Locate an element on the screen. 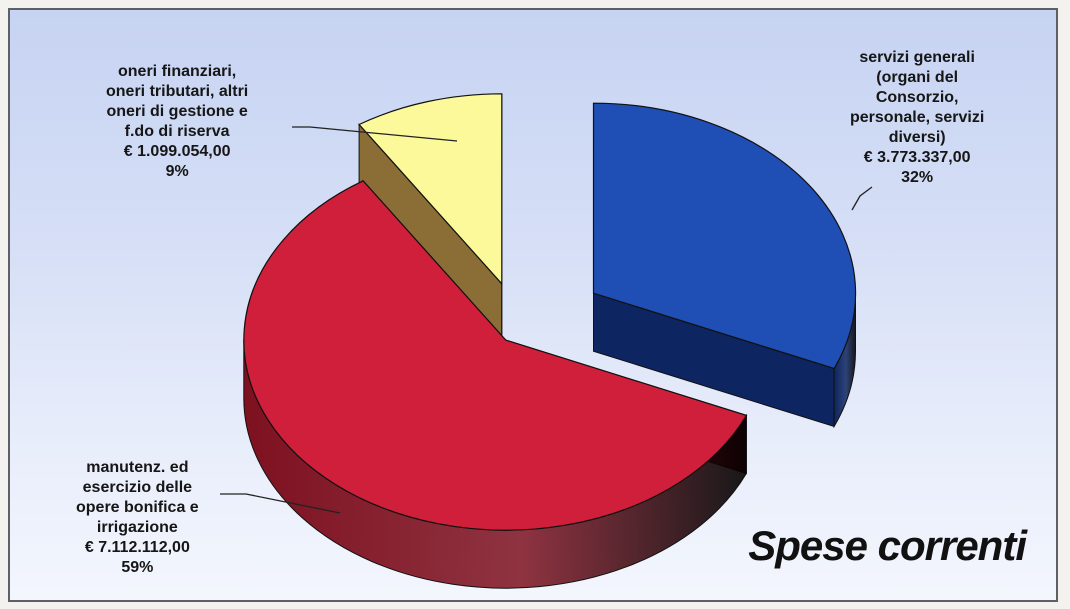 The image size is (1070, 609). leader-line-manutenzione is located at coordinates (280, 503).